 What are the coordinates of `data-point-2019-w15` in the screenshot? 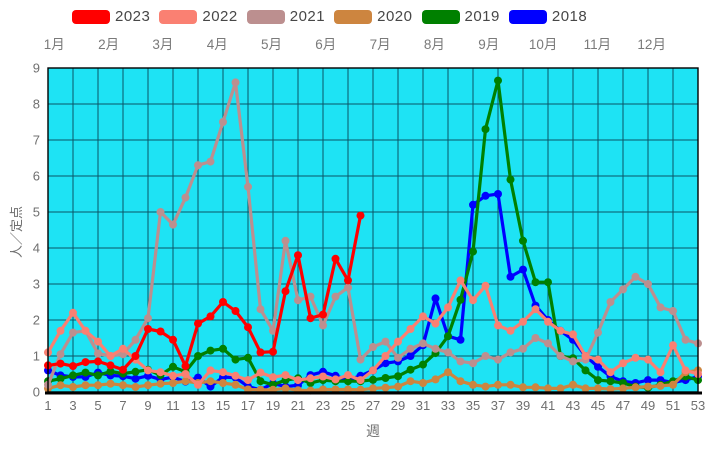 It's located at (223, 348).